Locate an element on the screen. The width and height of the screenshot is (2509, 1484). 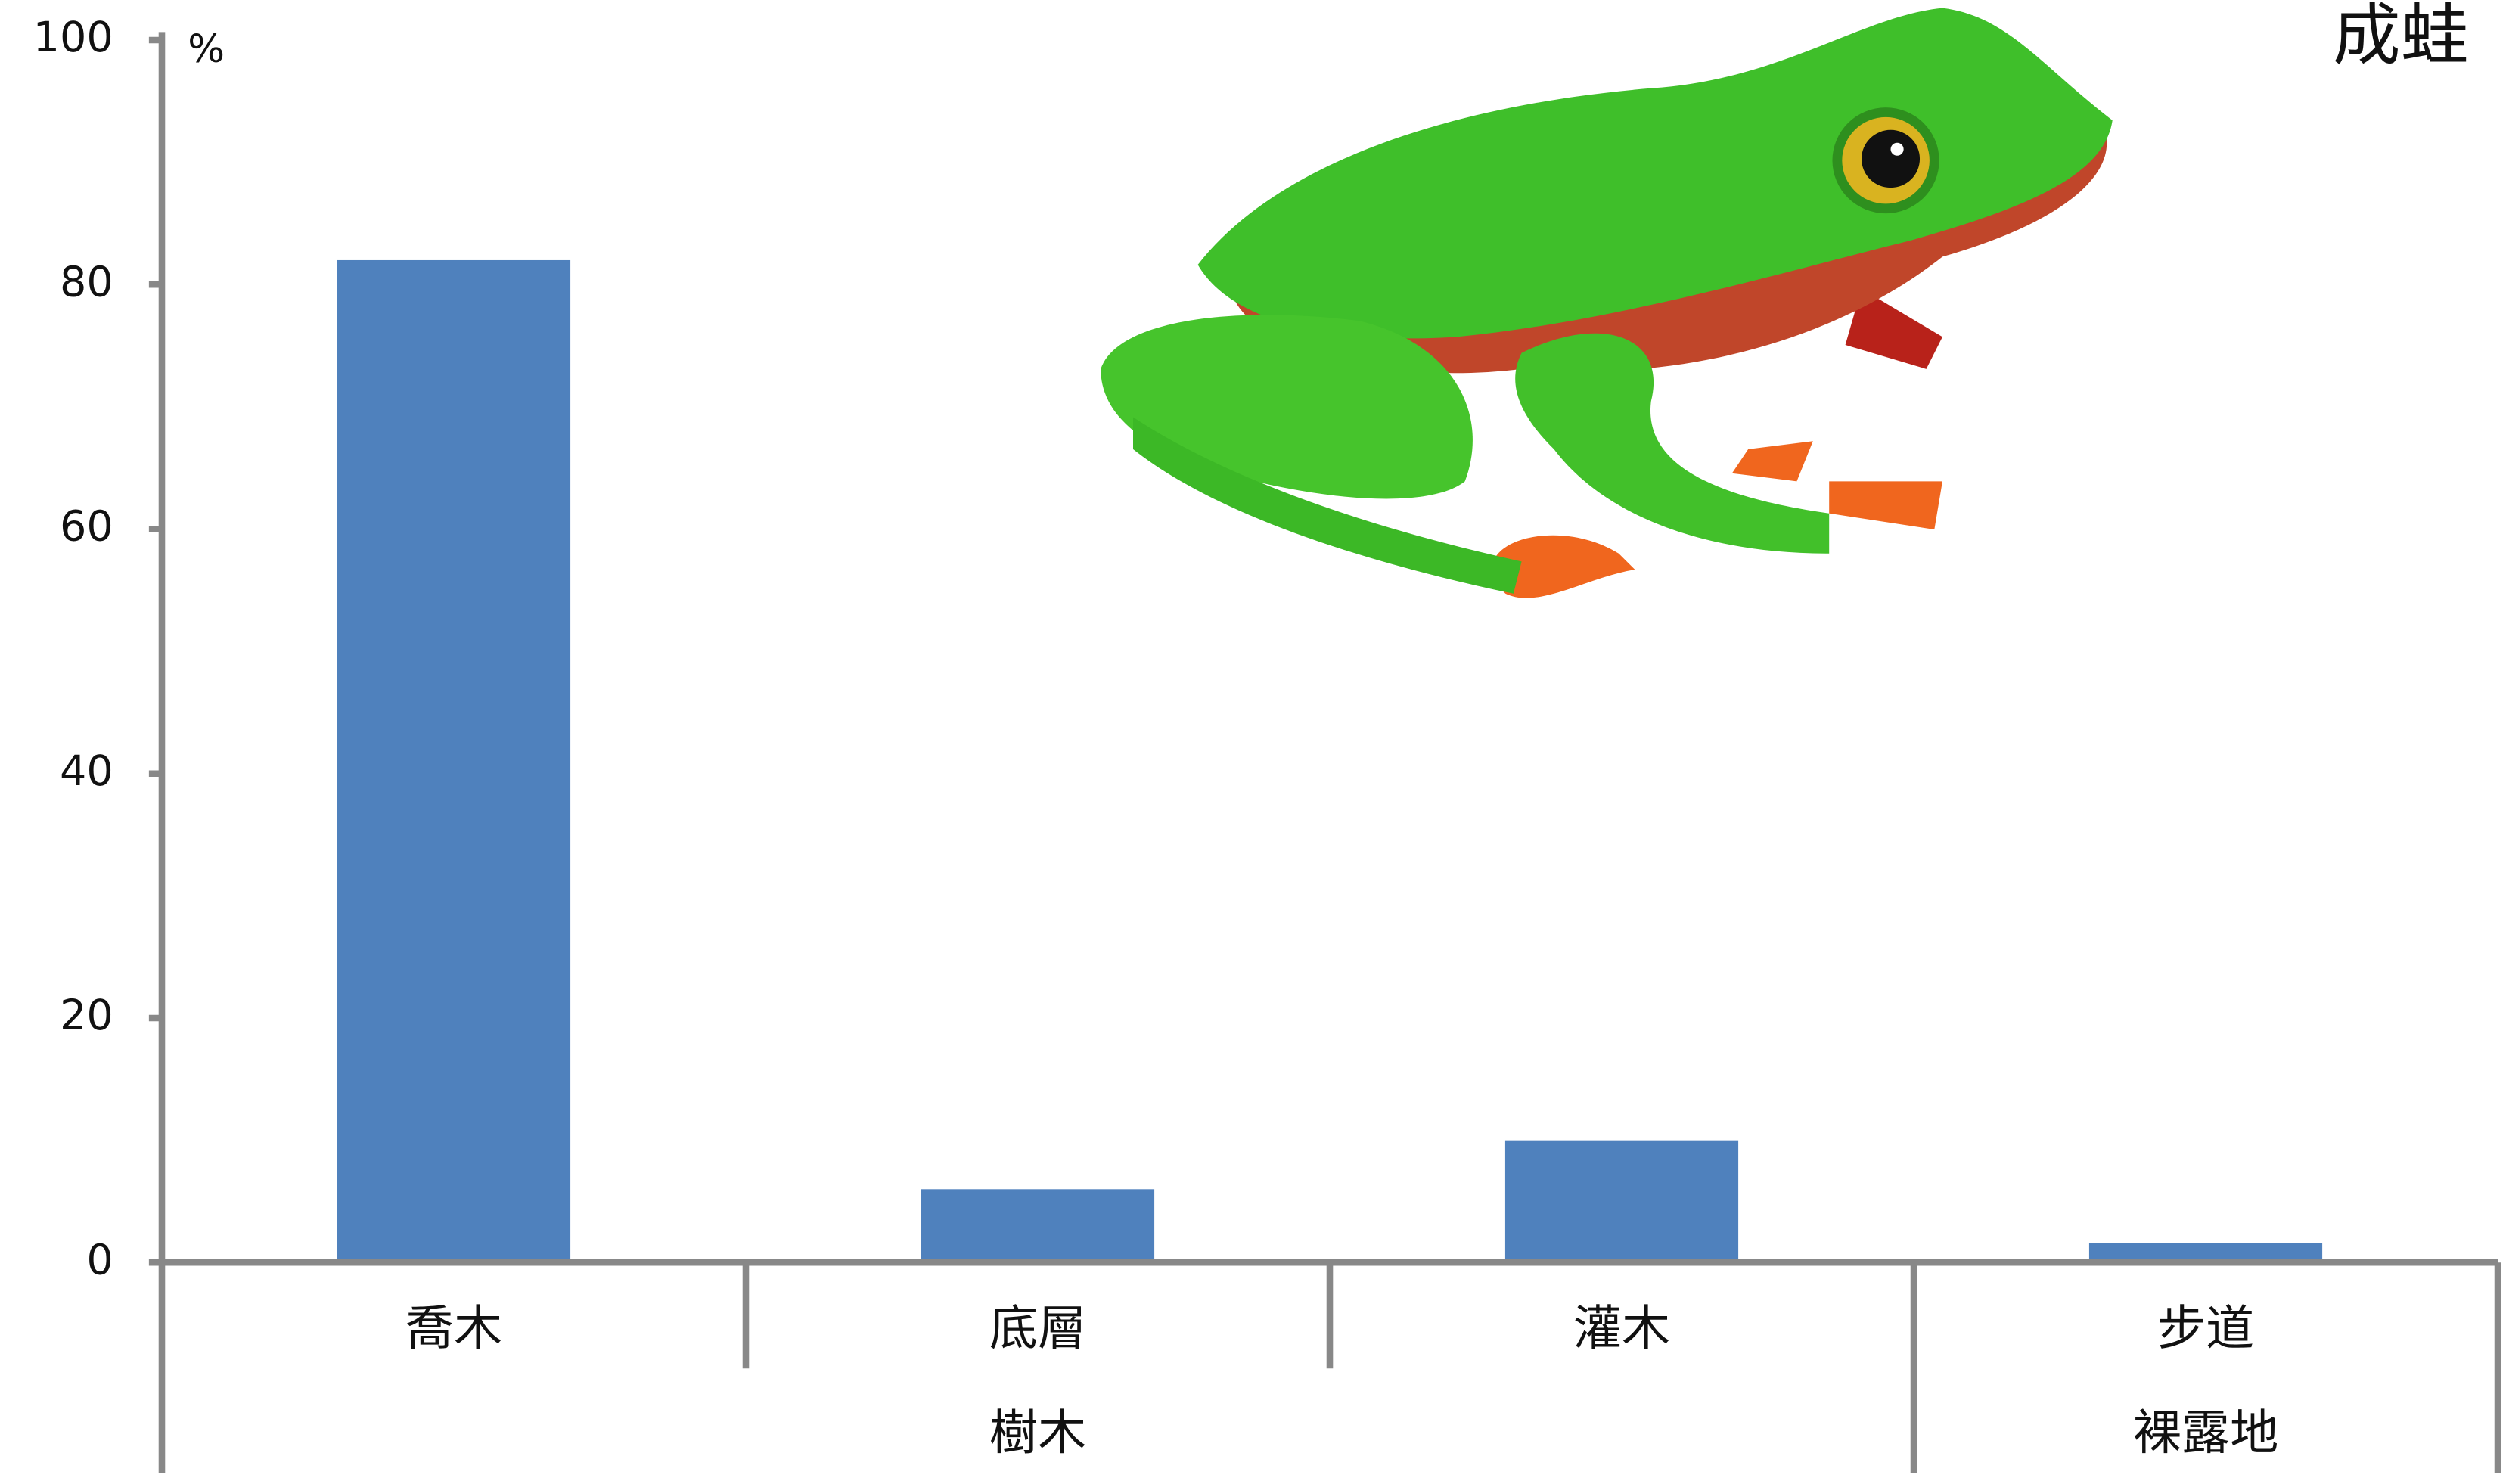
y-tick-label: 40 is located at coordinates (86, 771).